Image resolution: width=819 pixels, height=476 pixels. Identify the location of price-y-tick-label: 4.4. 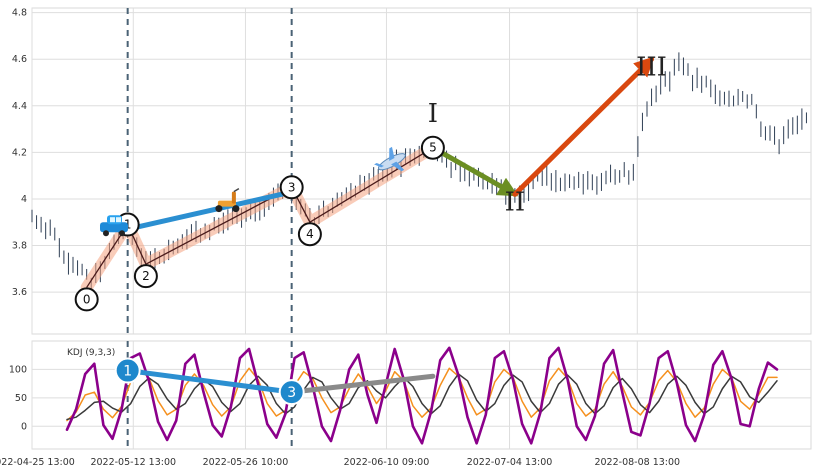
(19, 106).